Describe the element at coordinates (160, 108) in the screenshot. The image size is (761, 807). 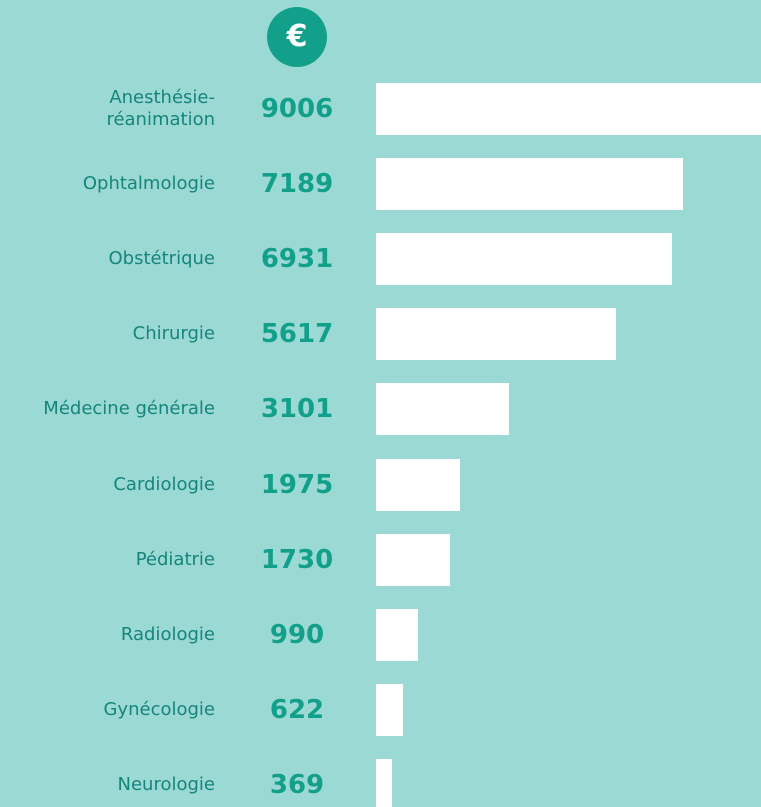
I see `category-label: Anesthésie-réanimation` at that location.